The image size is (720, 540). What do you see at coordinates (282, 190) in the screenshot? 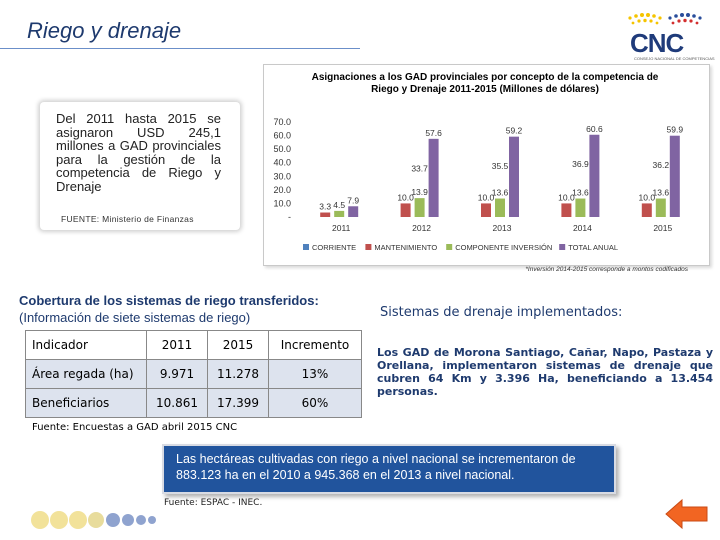
I see `y-tick-label: 20.0` at bounding box center [282, 190].